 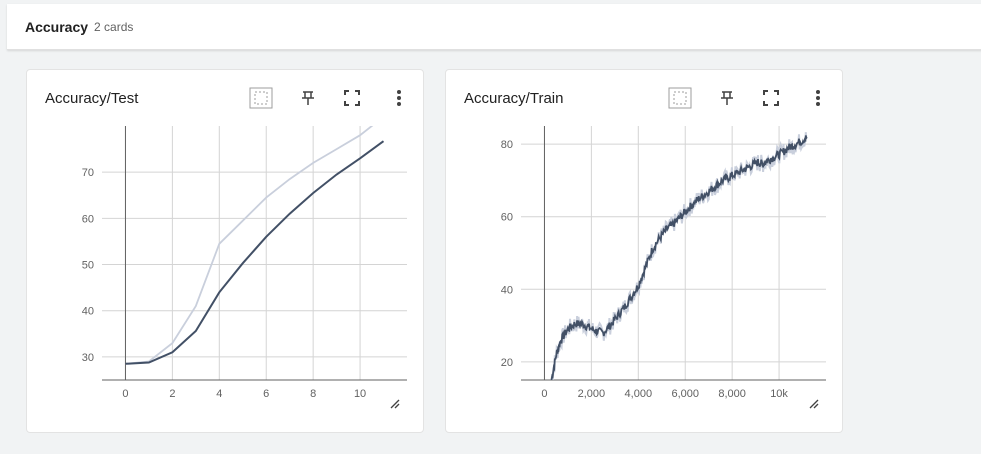 What do you see at coordinates (732, 394) in the screenshot?
I see `x-tick-label: 8,000` at bounding box center [732, 394].